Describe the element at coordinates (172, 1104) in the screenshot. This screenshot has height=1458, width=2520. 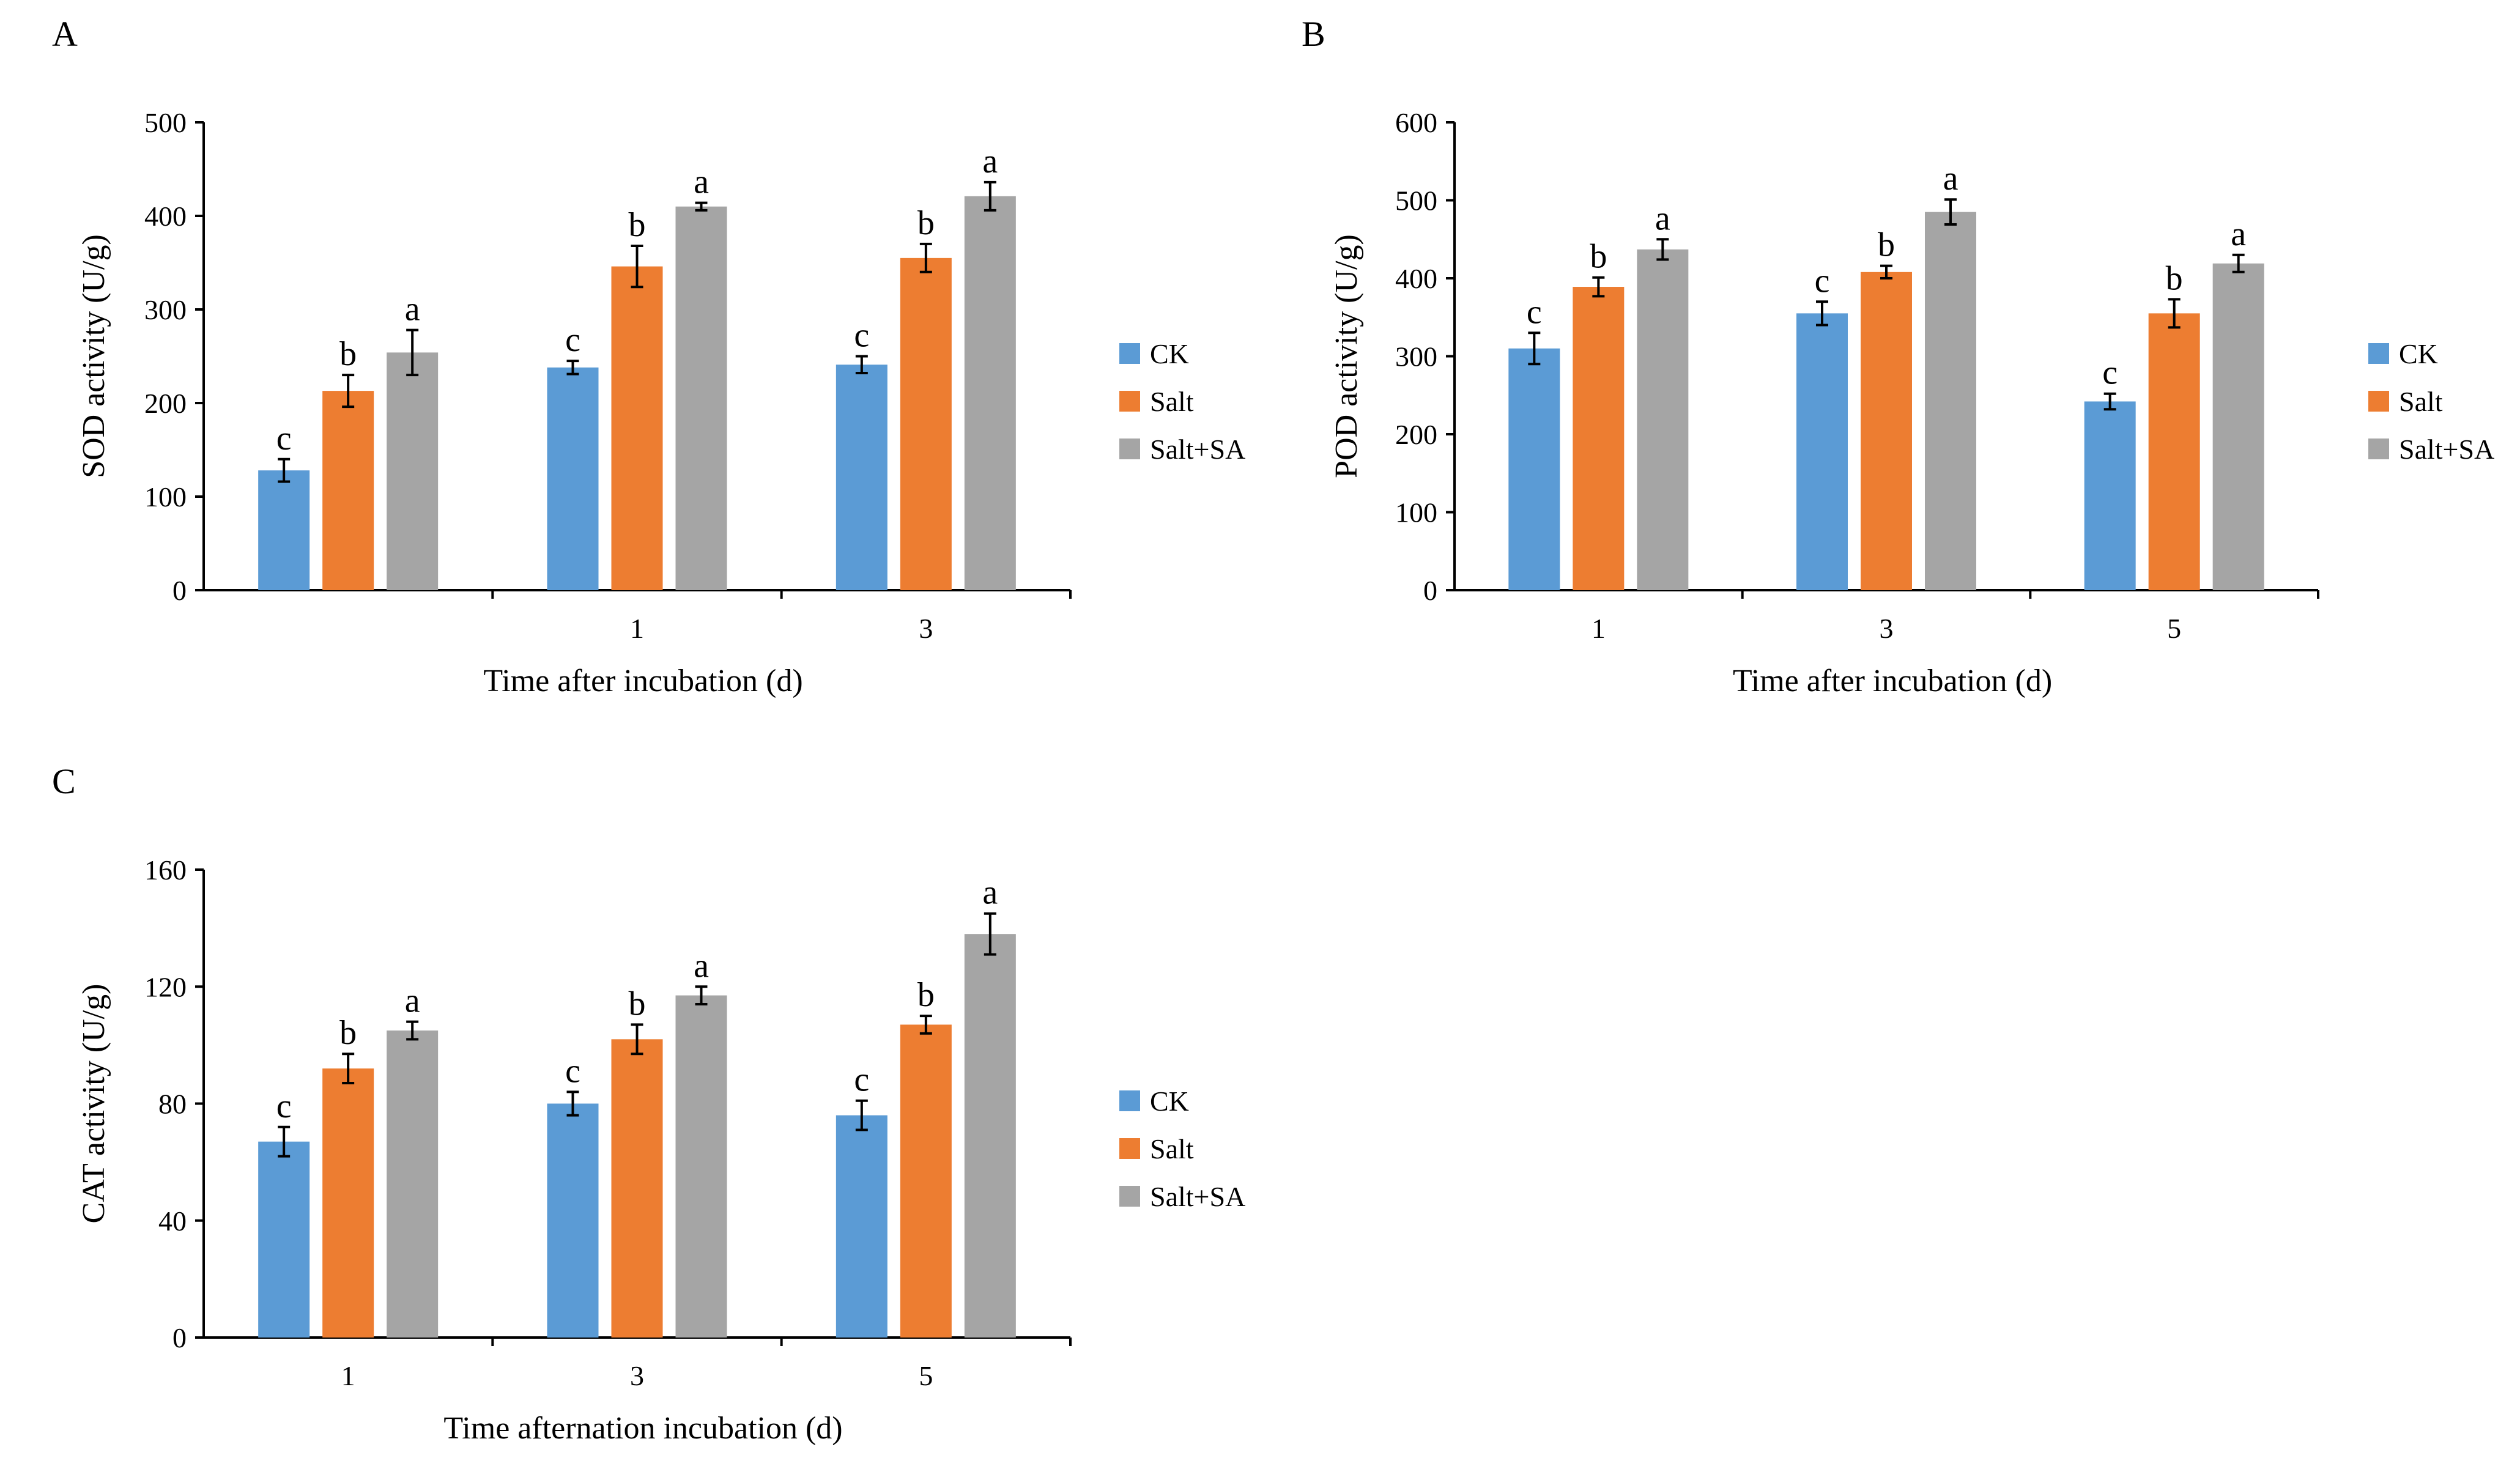
I see `y-tick-label: 80` at that location.